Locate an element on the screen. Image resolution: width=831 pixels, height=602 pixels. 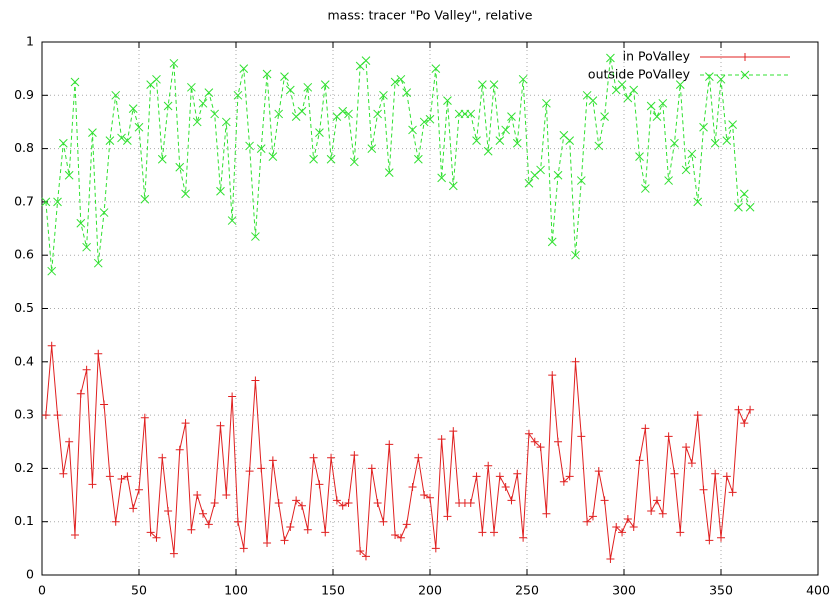
x-tick-label: 150 is located at coordinates (333, 590).